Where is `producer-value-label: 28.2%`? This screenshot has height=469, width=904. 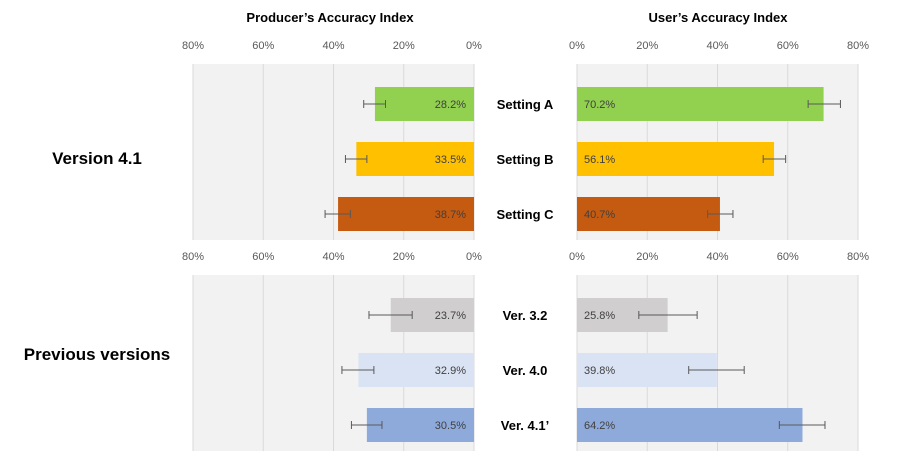 producer-value-label: 28.2% is located at coordinates (450, 105).